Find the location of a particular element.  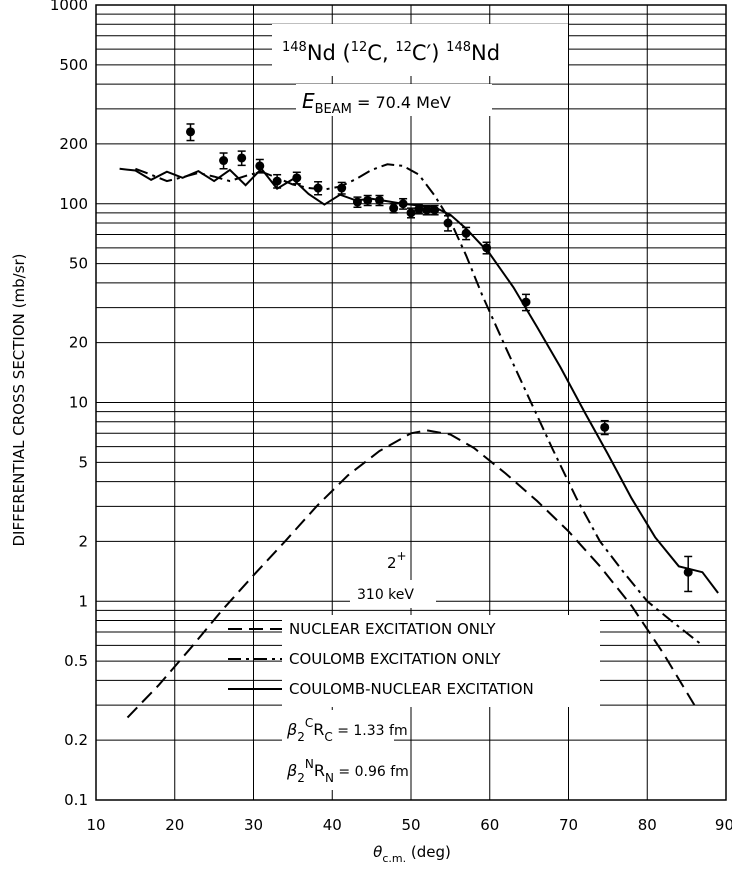

y-tick-label: 1000 is located at coordinates (69, 7).